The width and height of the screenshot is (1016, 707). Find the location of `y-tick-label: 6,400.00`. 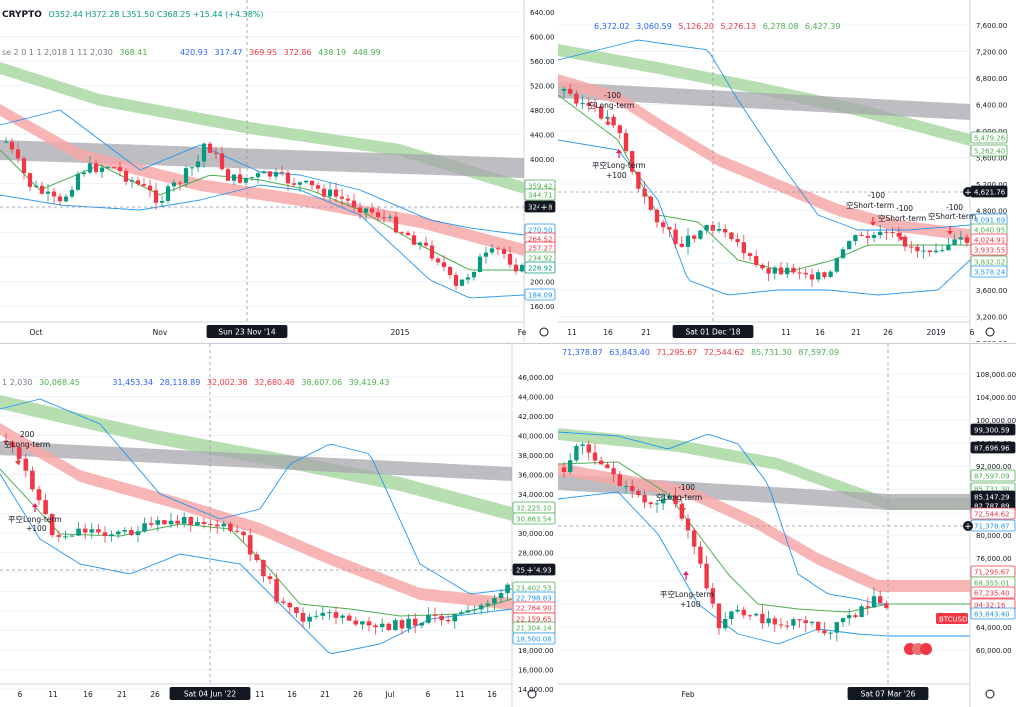

y-tick-label: 6,400.00 is located at coordinates (991, 106).